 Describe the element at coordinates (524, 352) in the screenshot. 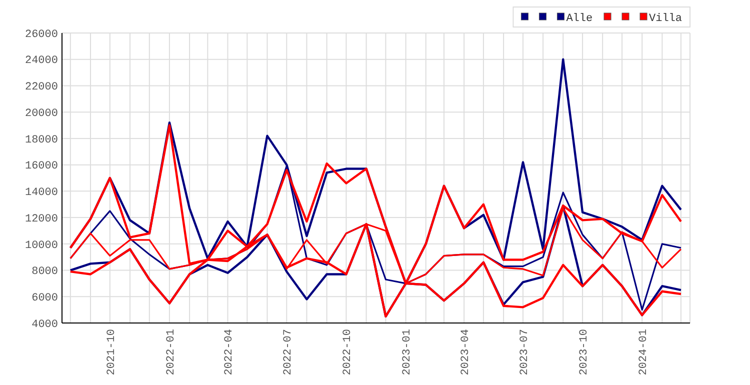

I see `x-tick-label: 2023-07` at that location.